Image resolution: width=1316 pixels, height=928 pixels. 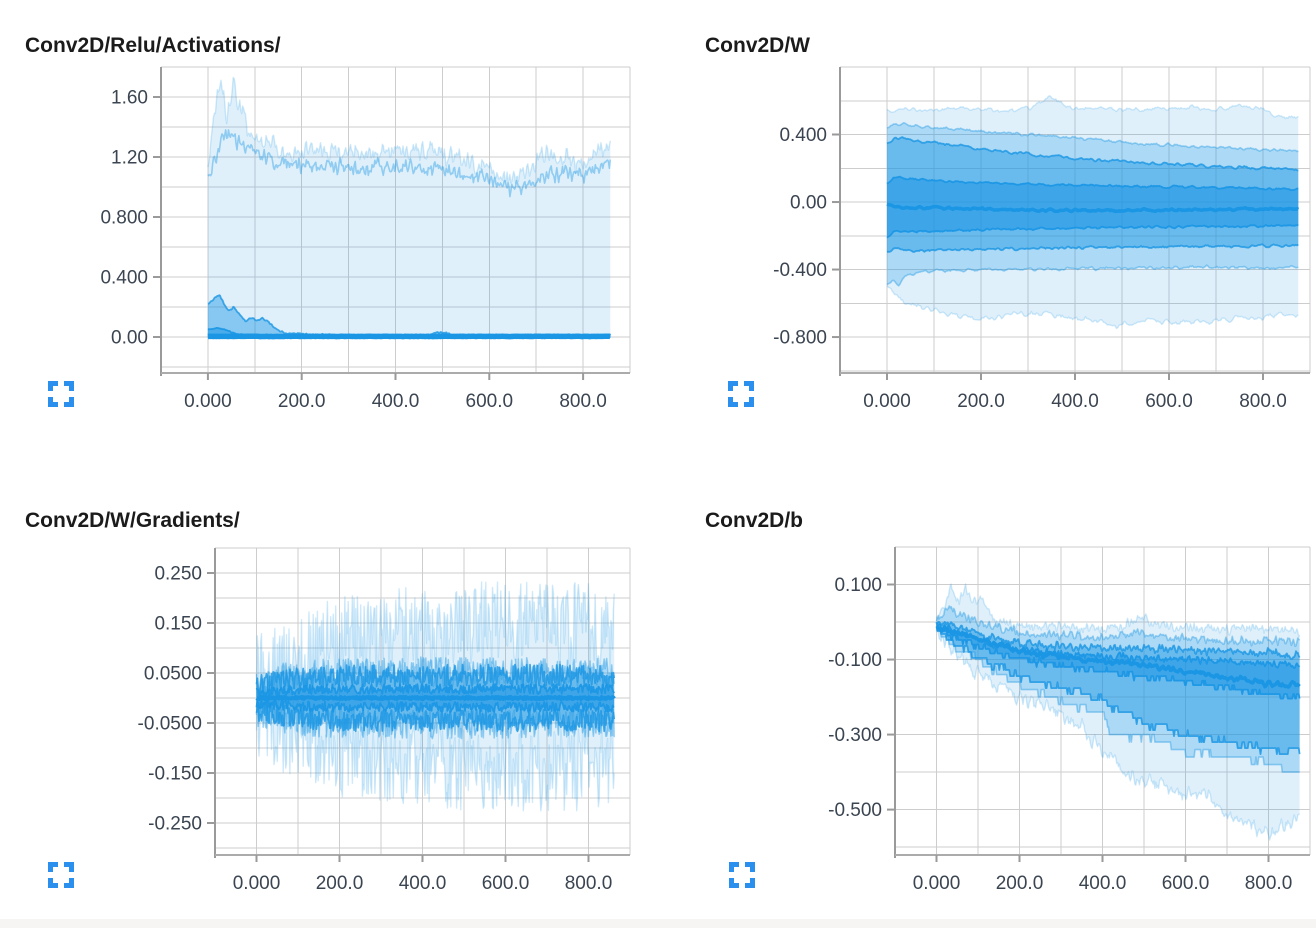 I want to click on chart-title: Conv2D/b, so click(x=754, y=520).